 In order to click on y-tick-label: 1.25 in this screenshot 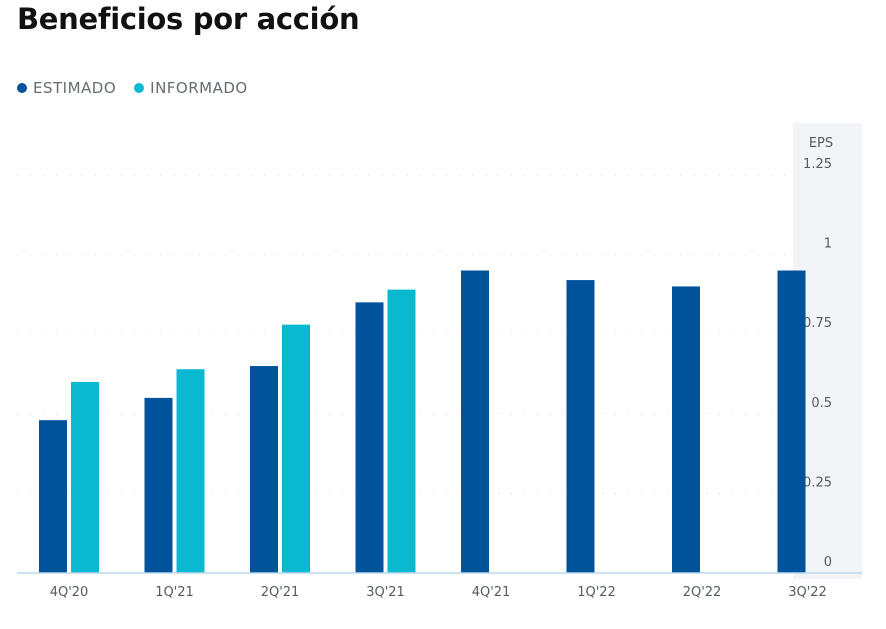, I will do `click(817, 164)`.